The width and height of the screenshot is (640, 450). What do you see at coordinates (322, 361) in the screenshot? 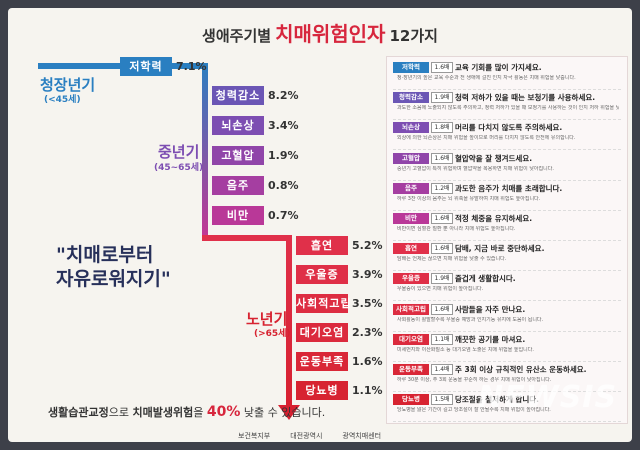
I see `factor-name: 운동부족` at bounding box center [322, 361].